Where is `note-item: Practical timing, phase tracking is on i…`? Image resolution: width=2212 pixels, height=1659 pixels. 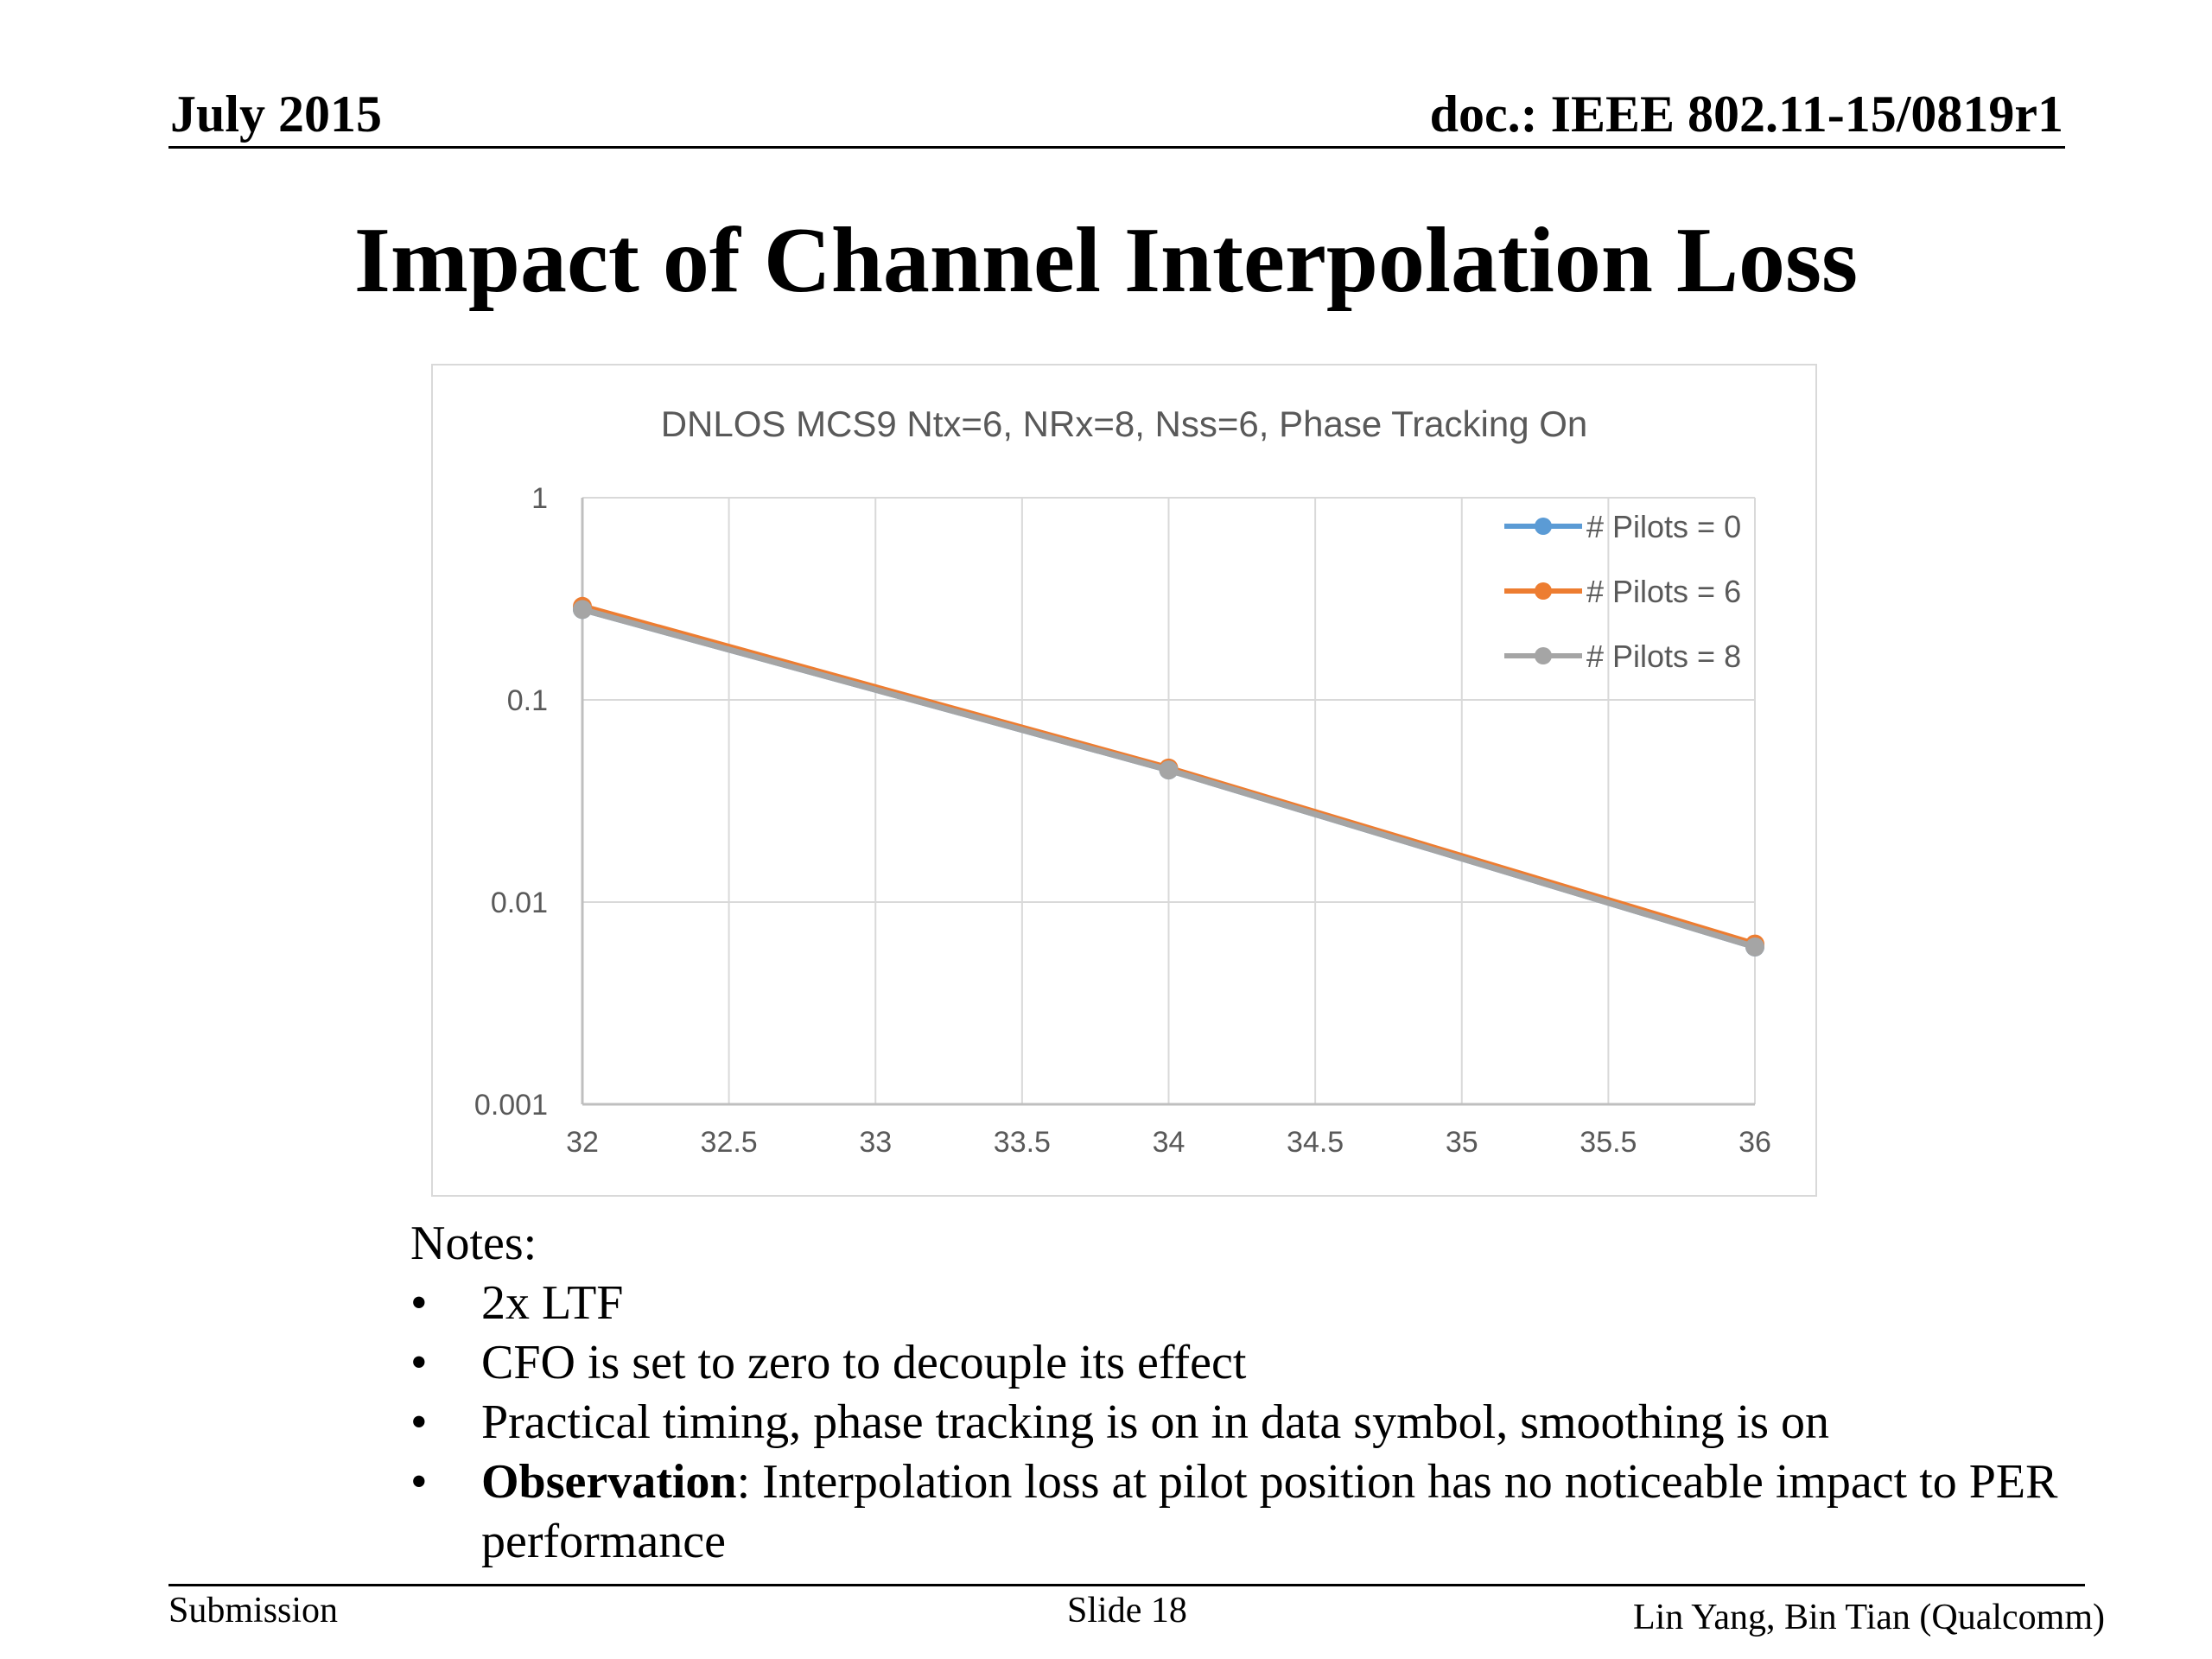
note-item: Practical timing, phase tracking is on i… is located at coordinates (1253, 1422).